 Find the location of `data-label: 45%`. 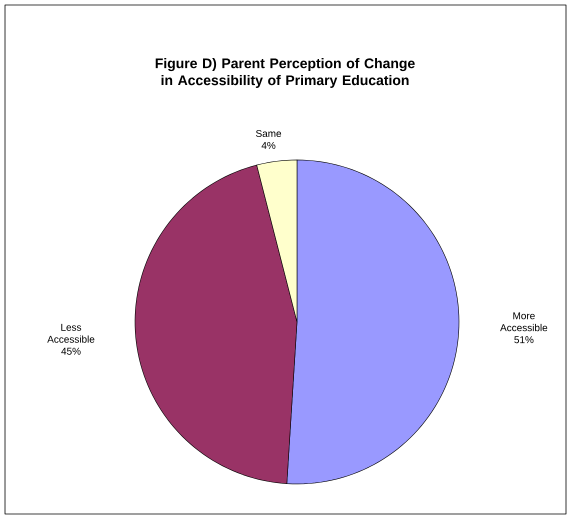

data-label: 45% is located at coordinates (71, 351).